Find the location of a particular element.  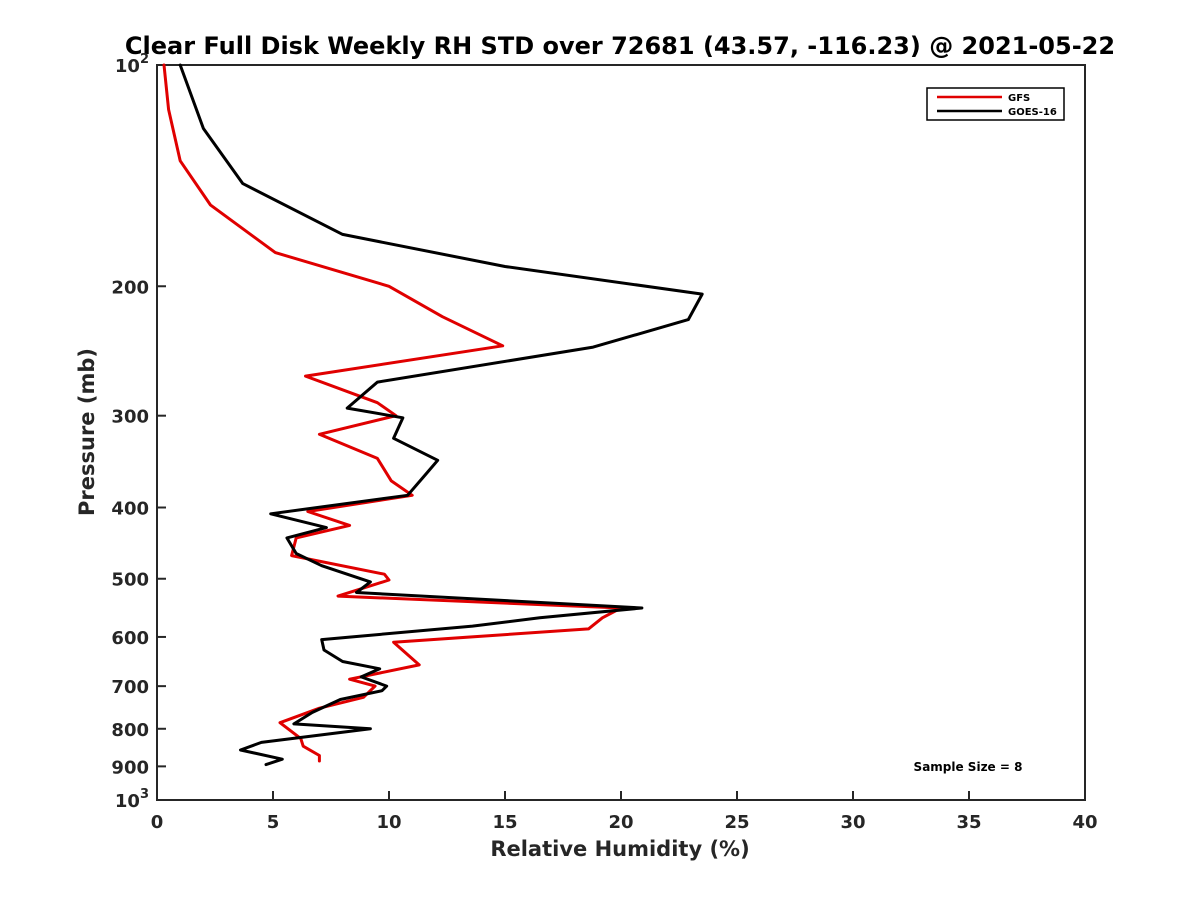

y-tick-label: 400 is located at coordinates (130, 509).